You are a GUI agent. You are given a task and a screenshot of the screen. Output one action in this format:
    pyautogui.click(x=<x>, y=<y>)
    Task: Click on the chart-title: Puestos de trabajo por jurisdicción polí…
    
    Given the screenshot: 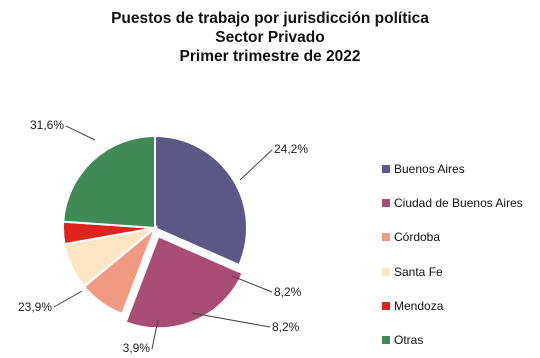 What is the action you would take?
    pyautogui.click(x=270, y=18)
    